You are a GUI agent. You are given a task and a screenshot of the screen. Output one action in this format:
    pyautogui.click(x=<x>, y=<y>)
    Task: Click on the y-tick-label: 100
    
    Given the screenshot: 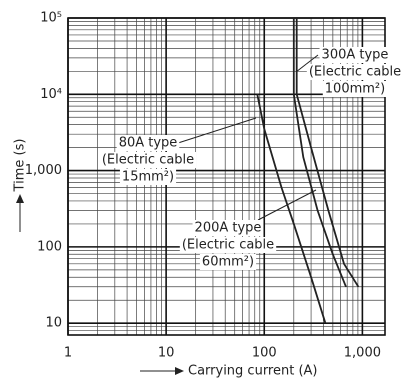 What is the action you would take?
    pyautogui.click(x=49, y=246)
    